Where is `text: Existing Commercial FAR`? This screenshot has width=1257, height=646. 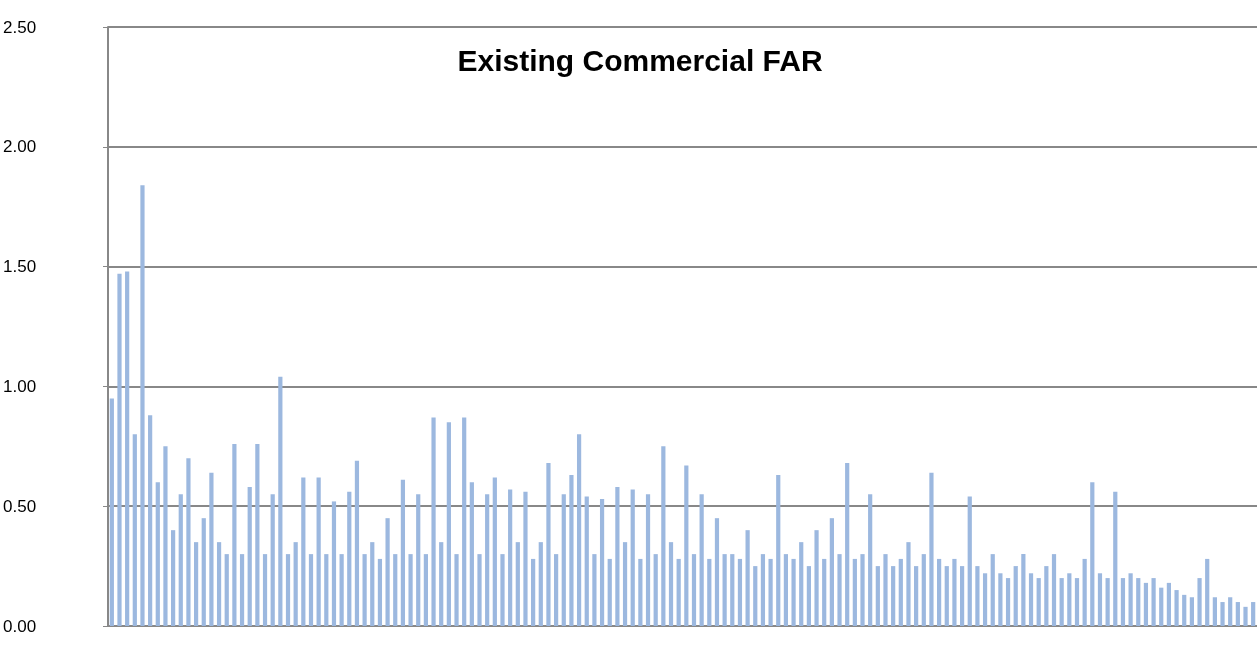
text: Existing Commercial FAR is located at coordinates (640, 60).